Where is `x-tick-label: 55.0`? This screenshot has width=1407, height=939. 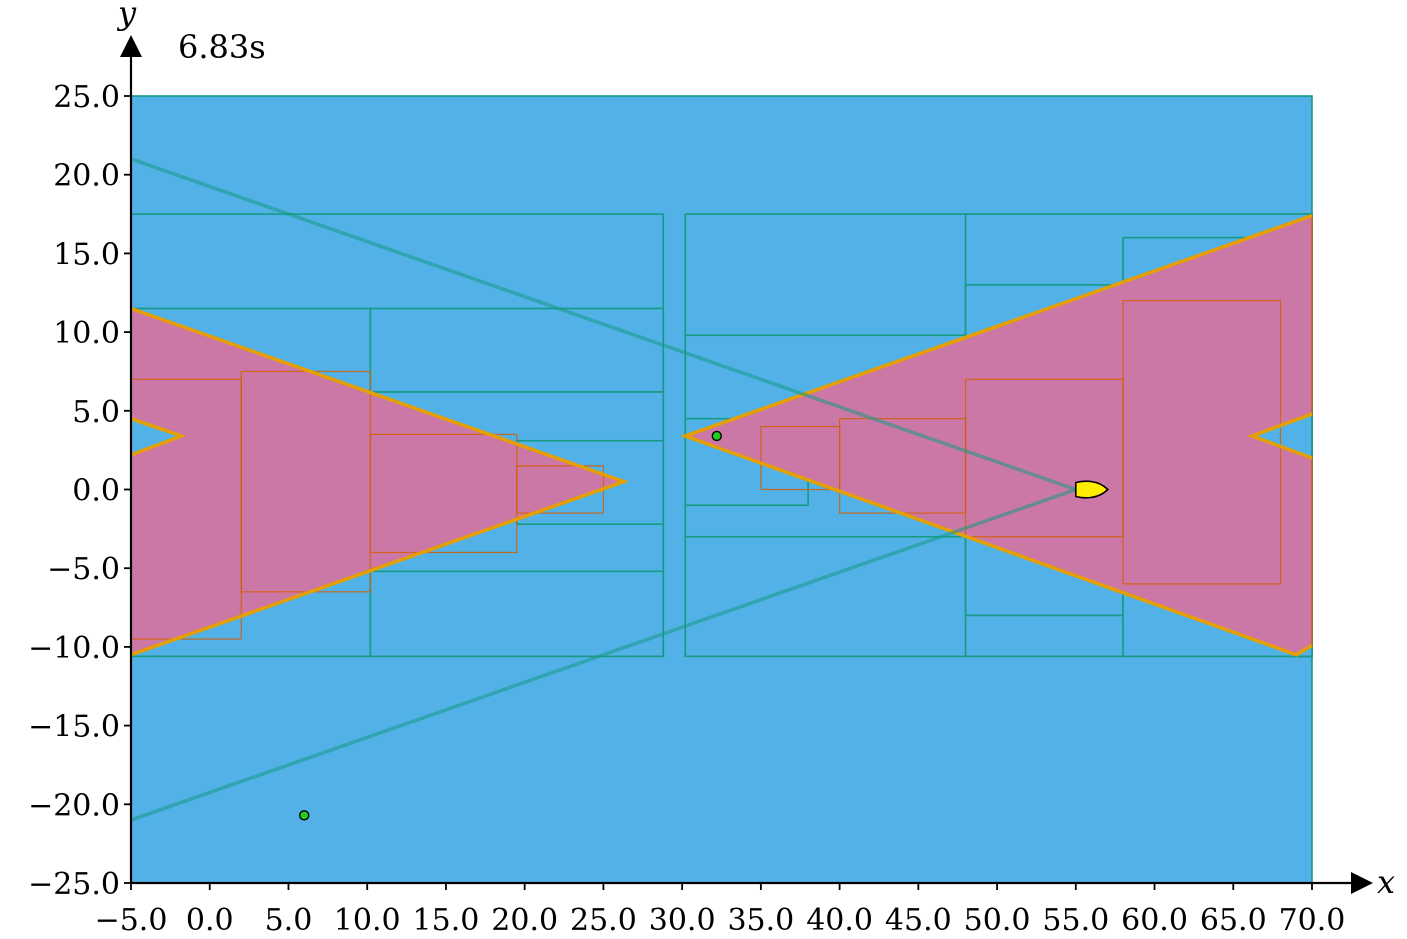
x-tick-label: 55.0 is located at coordinates (1075, 920).